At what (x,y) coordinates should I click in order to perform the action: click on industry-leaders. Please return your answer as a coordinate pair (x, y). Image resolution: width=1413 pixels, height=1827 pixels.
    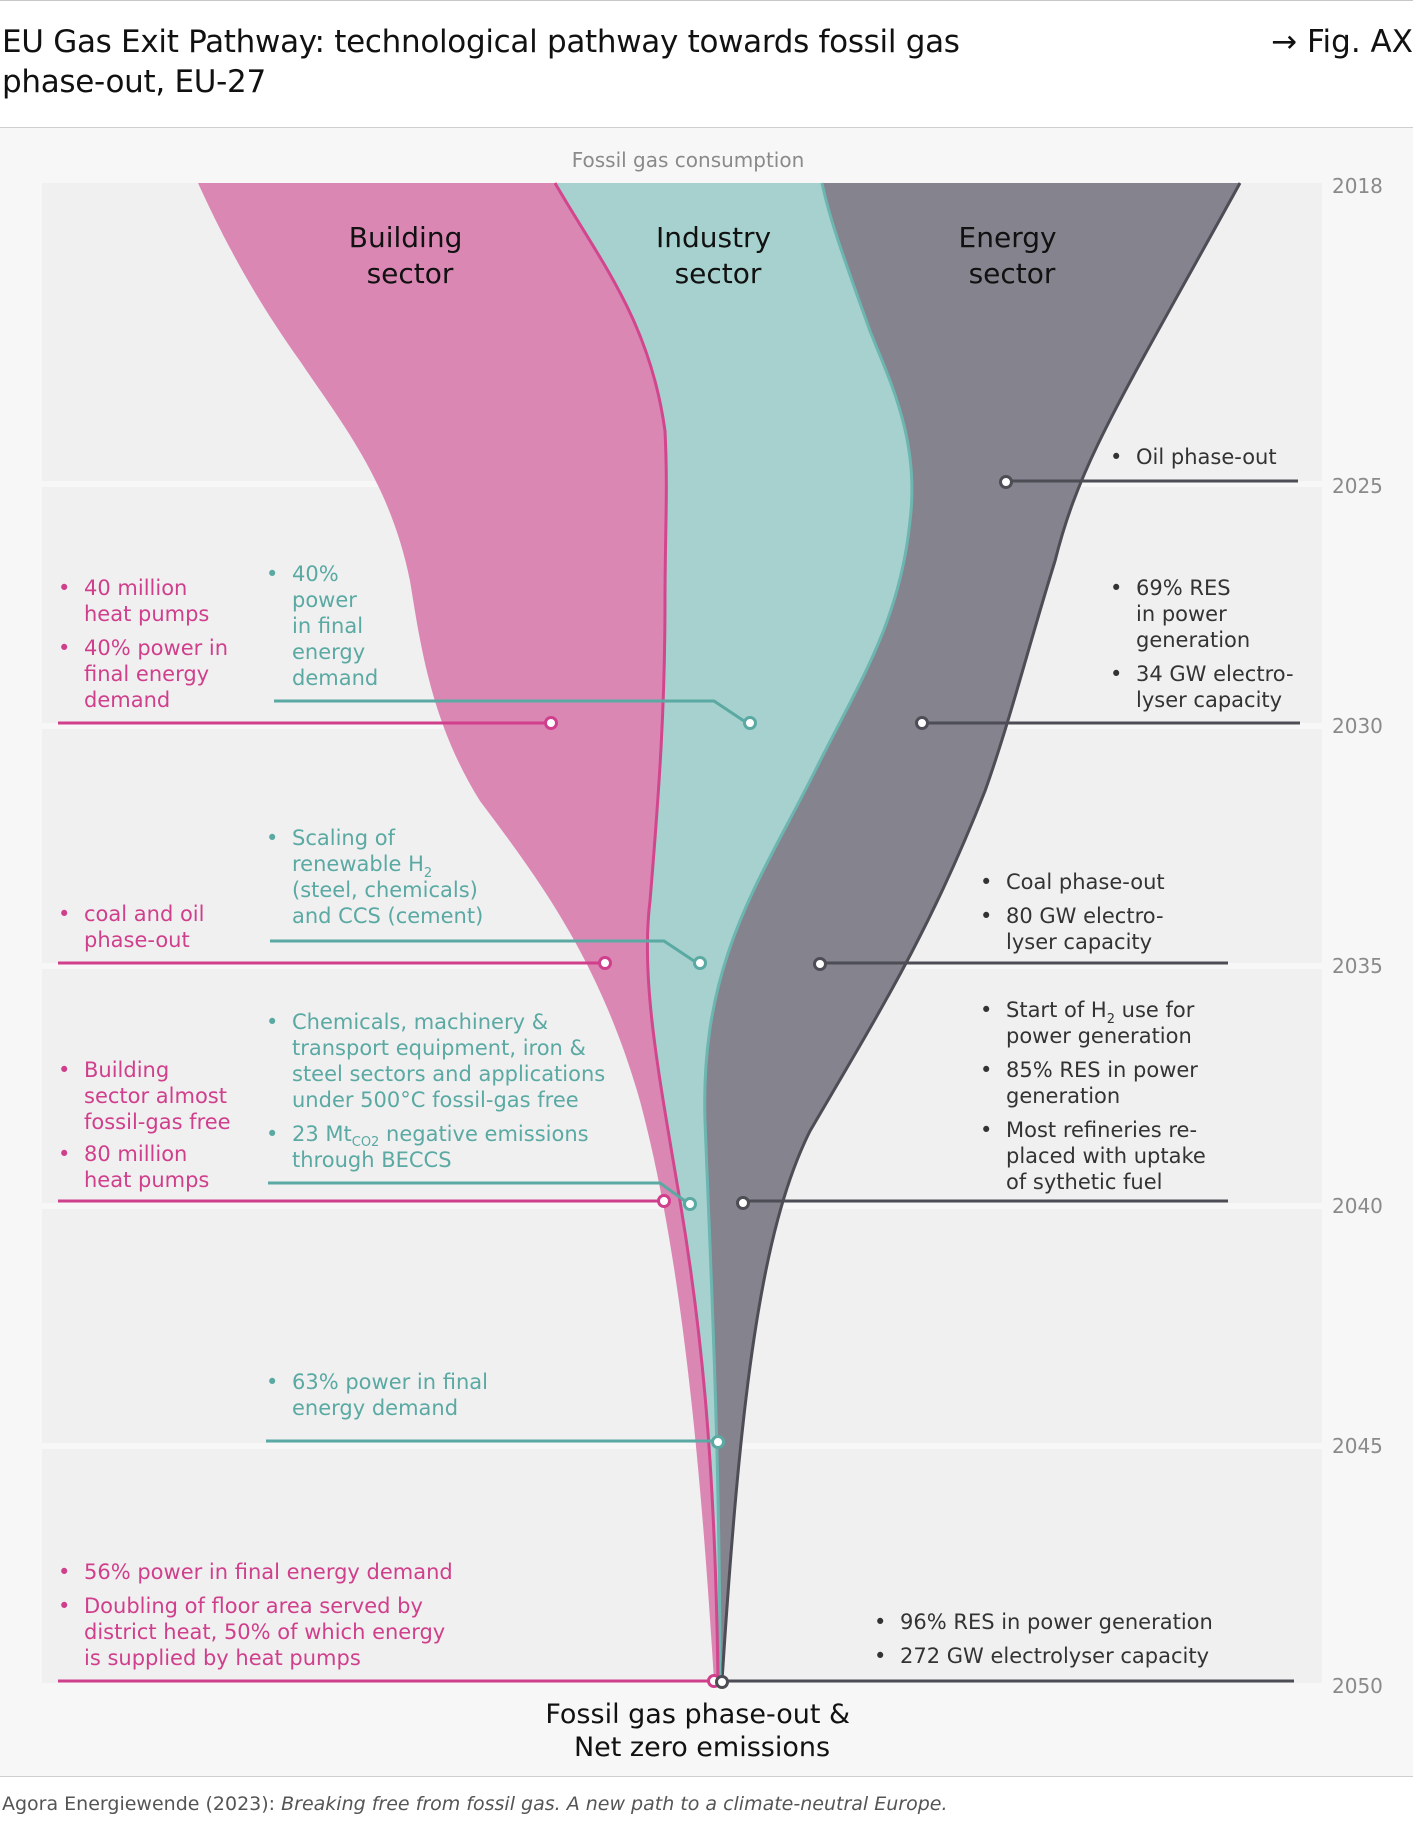
    Looking at the image, I should click on (505, 1071).